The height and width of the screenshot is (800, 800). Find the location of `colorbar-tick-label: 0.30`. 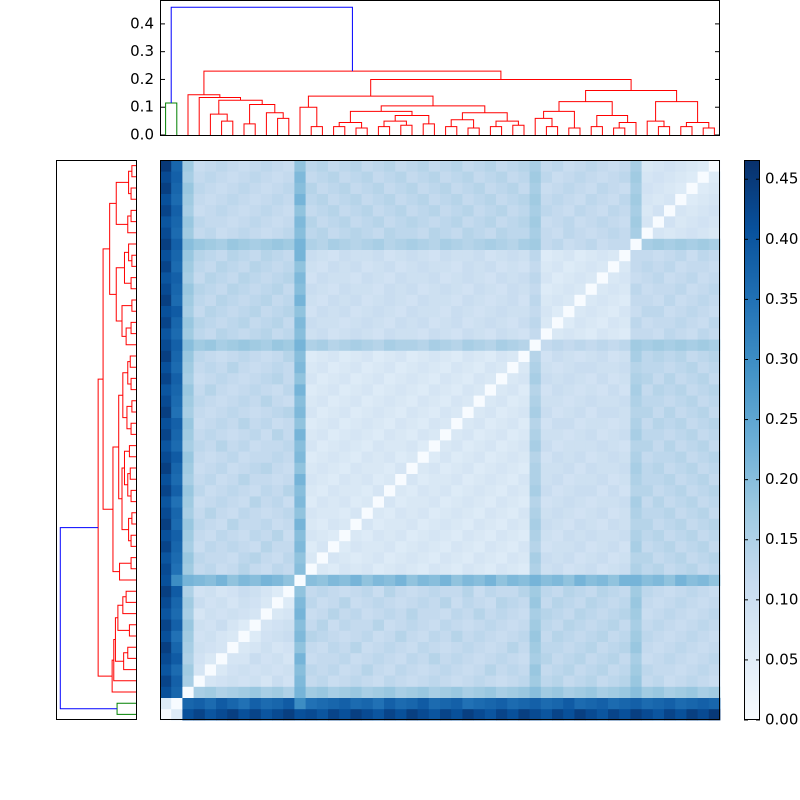

colorbar-tick-label: 0.30 is located at coordinates (781, 359).